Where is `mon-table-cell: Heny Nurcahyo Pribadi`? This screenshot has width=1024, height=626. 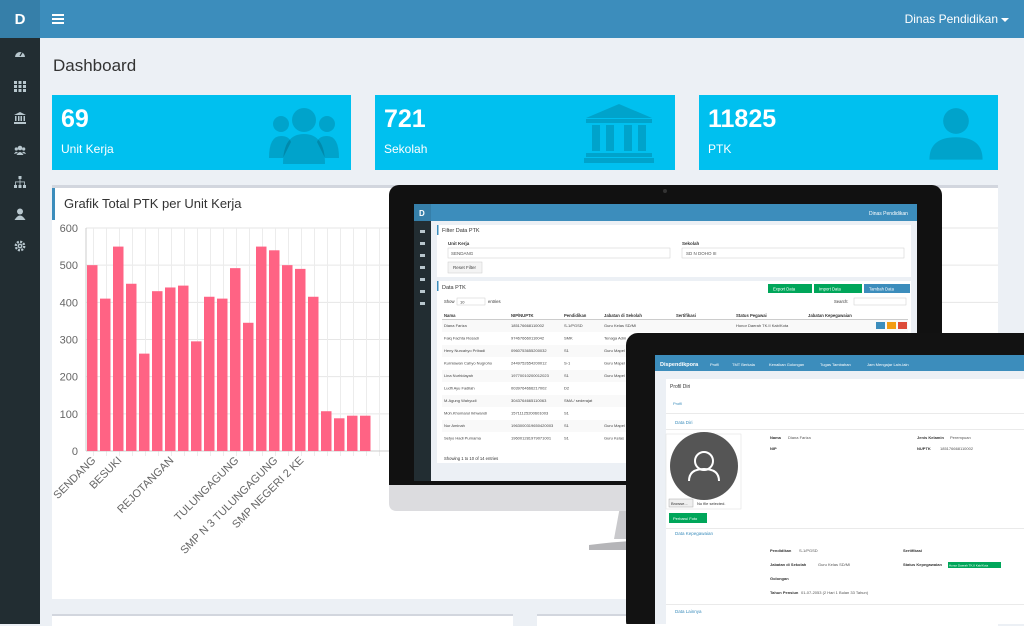
mon-table-cell: Heny Nurcahyo Pribadi is located at coordinates (464, 350).